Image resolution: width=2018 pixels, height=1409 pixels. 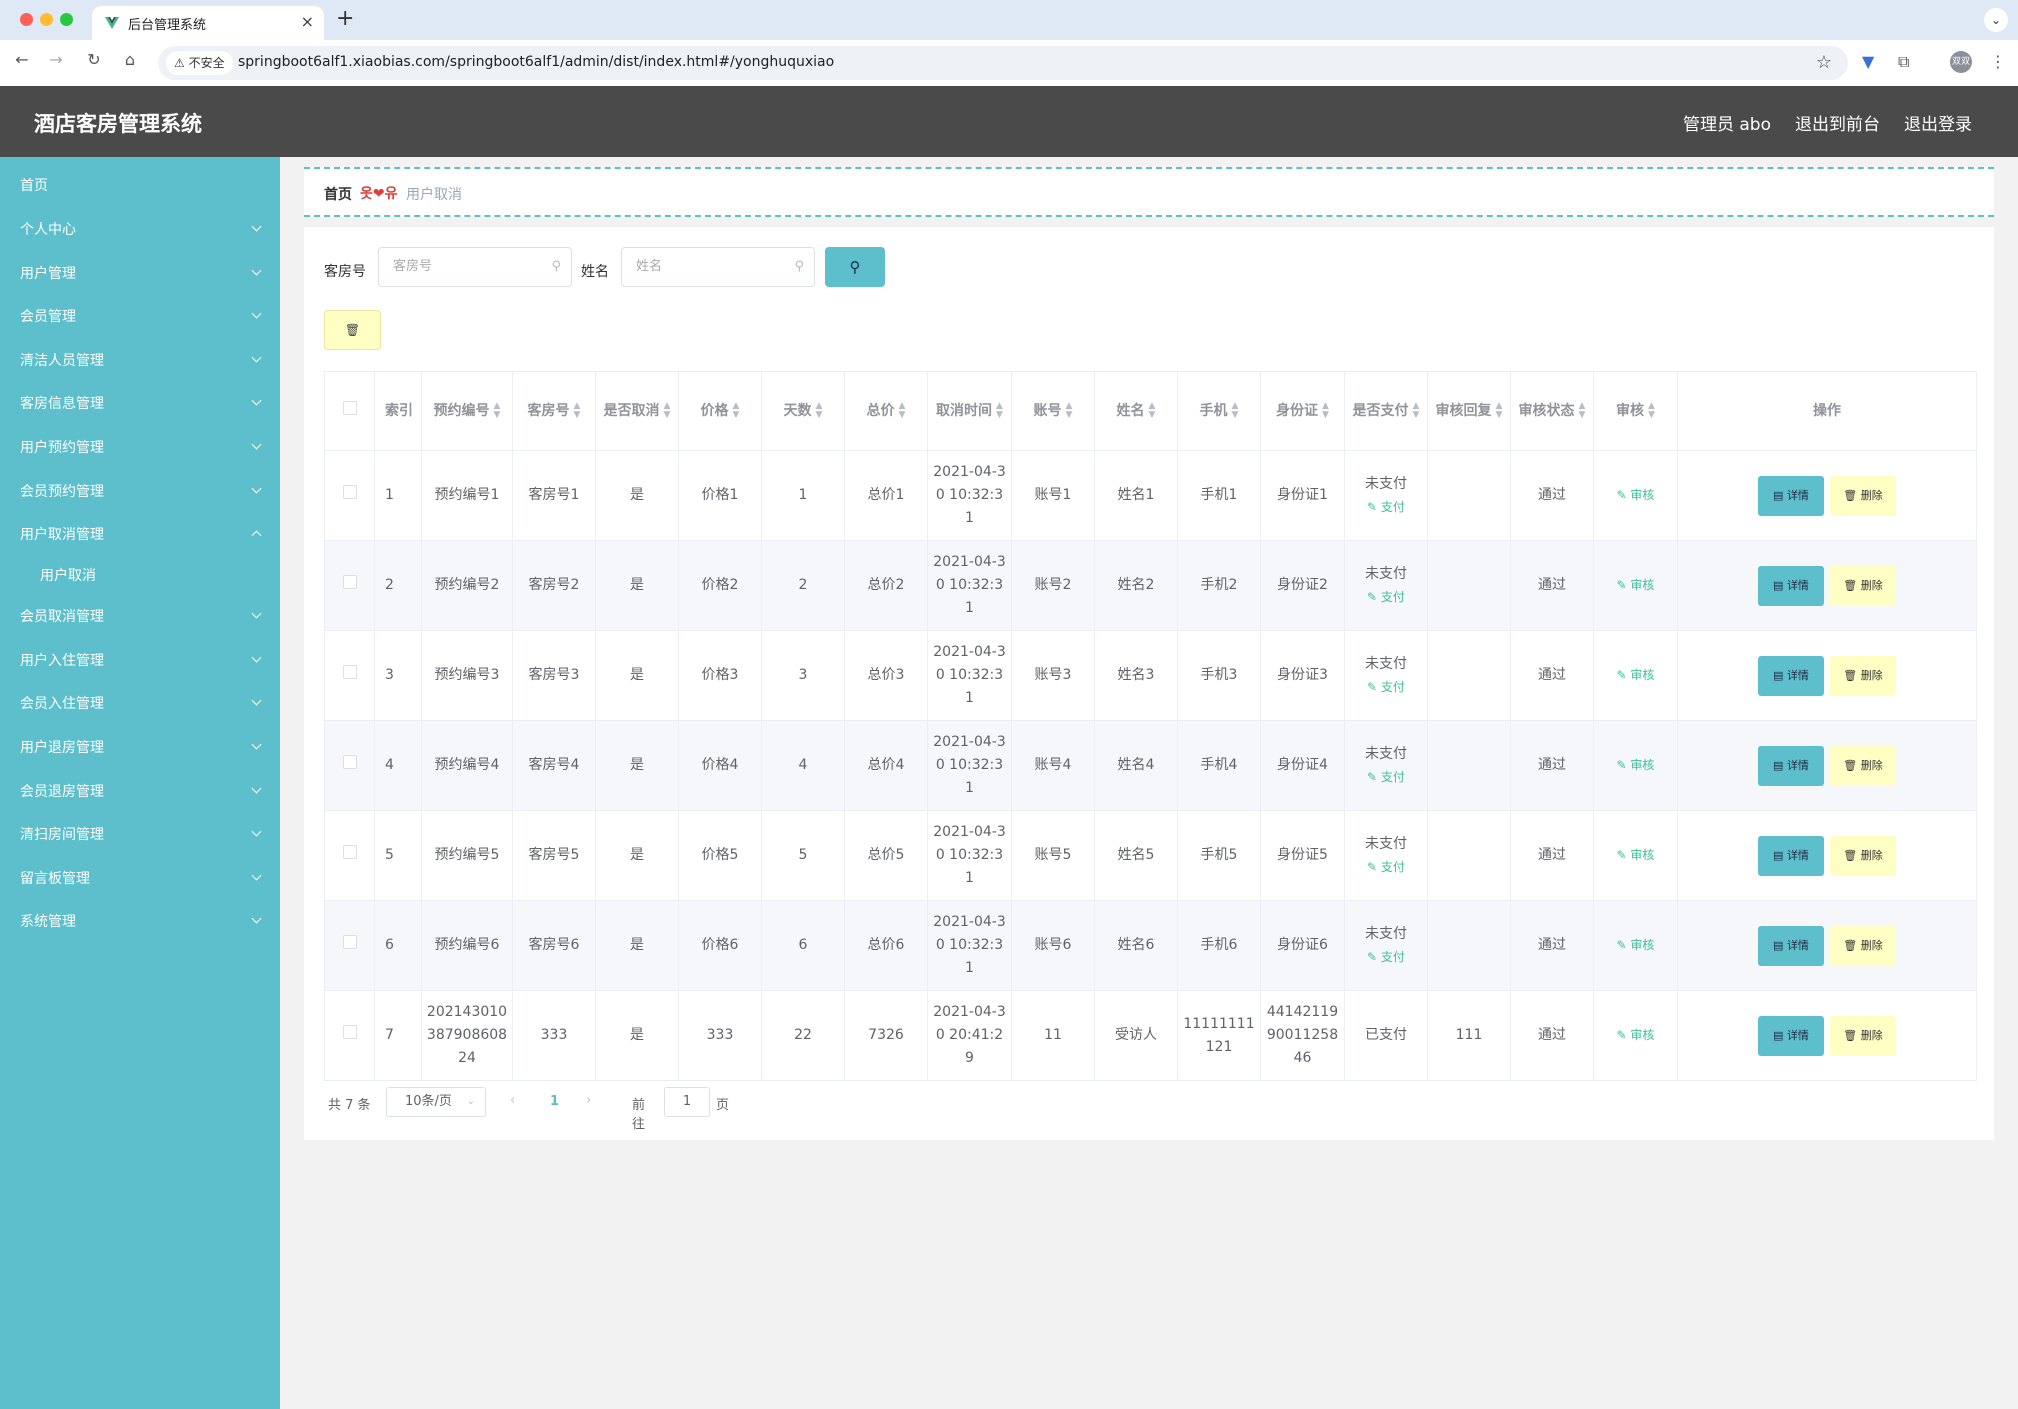 I want to click on sidebar-item: 会员管理, so click(x=140, y=316).